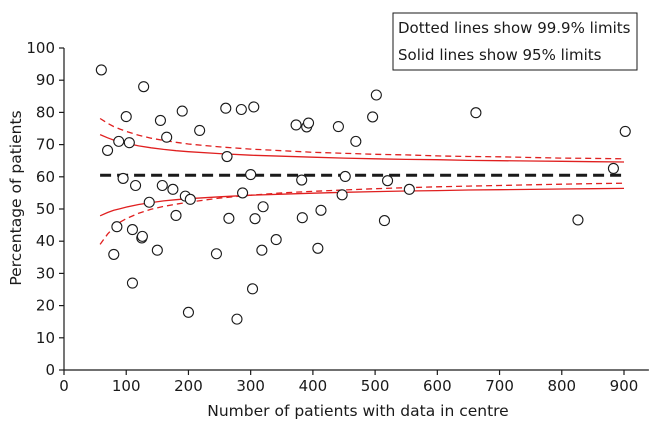 The height and width of the screenshot is (426, 649). Describe the element at coordinates (45, 177) in the screenshot. I see `y-tick-label: 60` at that location.